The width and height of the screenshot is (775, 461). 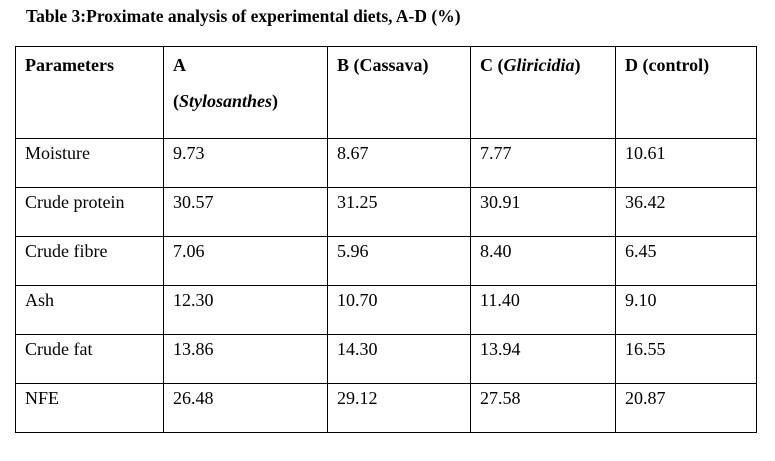 I want to click on header-diet-a-letter: A, so click(x=179, y=65).